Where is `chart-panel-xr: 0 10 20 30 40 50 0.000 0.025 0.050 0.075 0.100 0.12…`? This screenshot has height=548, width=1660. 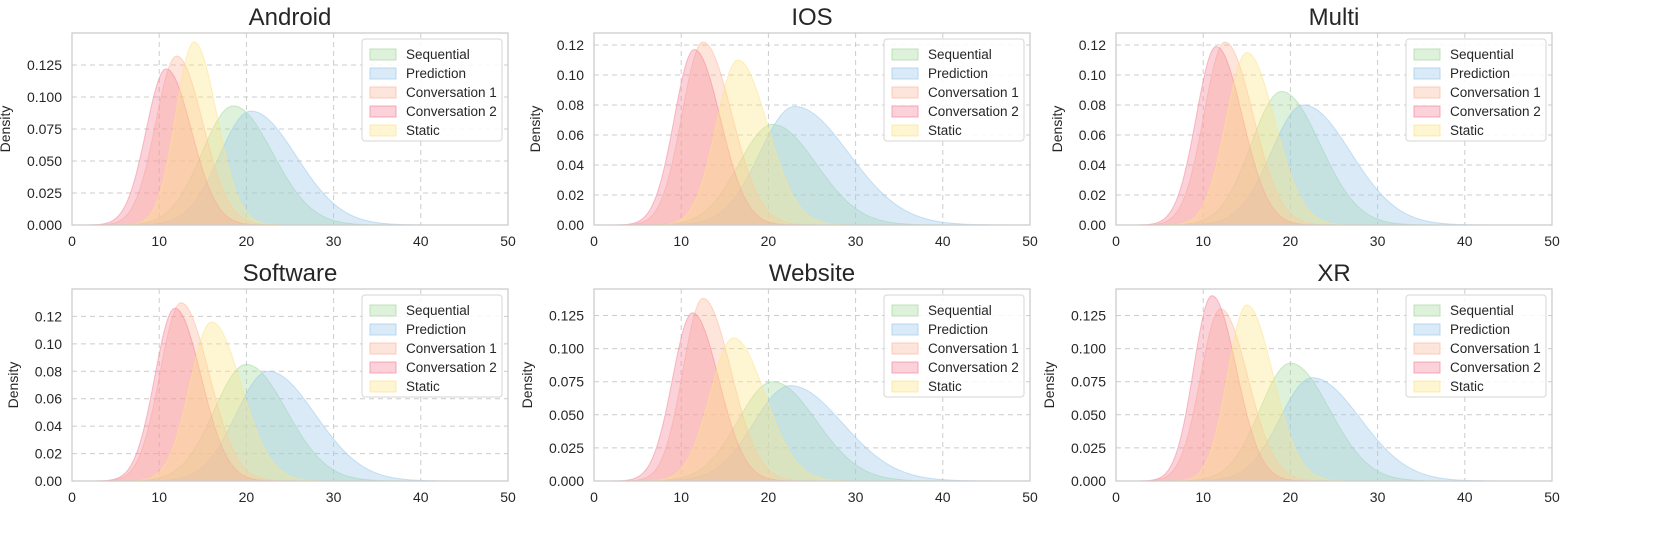 chart-panel-xr: 0 10 20 30 40 50 0.000 0.025 0.050 0.075 0.100 0.12… is located at coordinates (1300, 382).